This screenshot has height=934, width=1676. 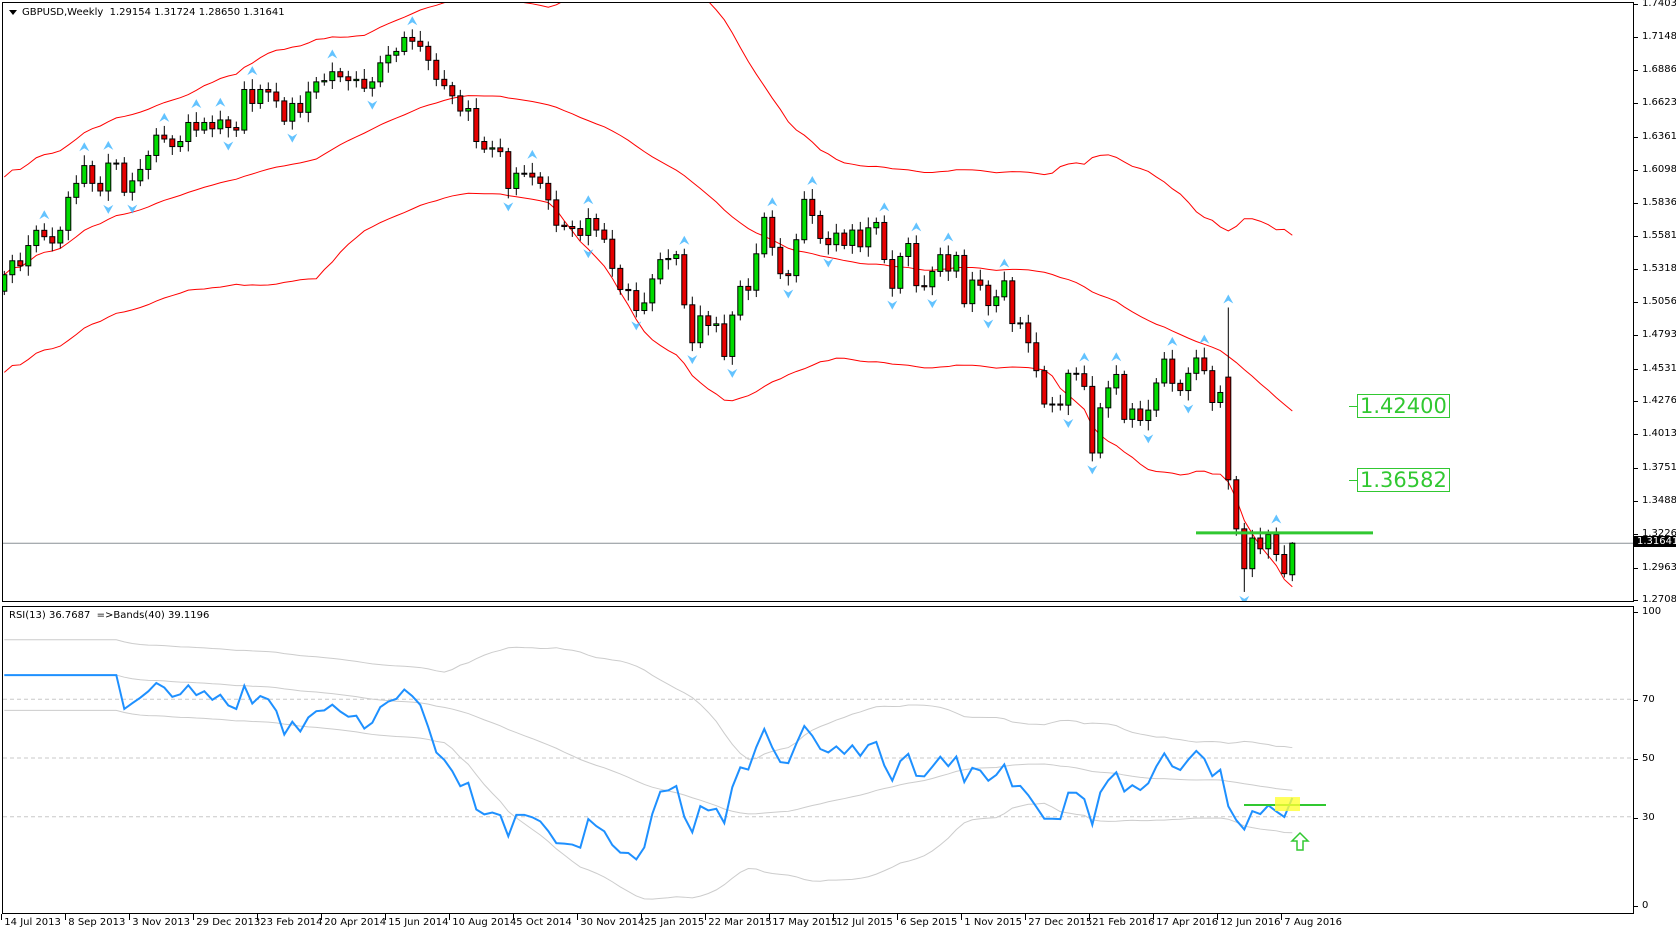 What do you see at coordinates (1311, 921) in the screenshot?
I see `date-axis-tick: 7 Aug 2016` at bounding box center [1311, 921].